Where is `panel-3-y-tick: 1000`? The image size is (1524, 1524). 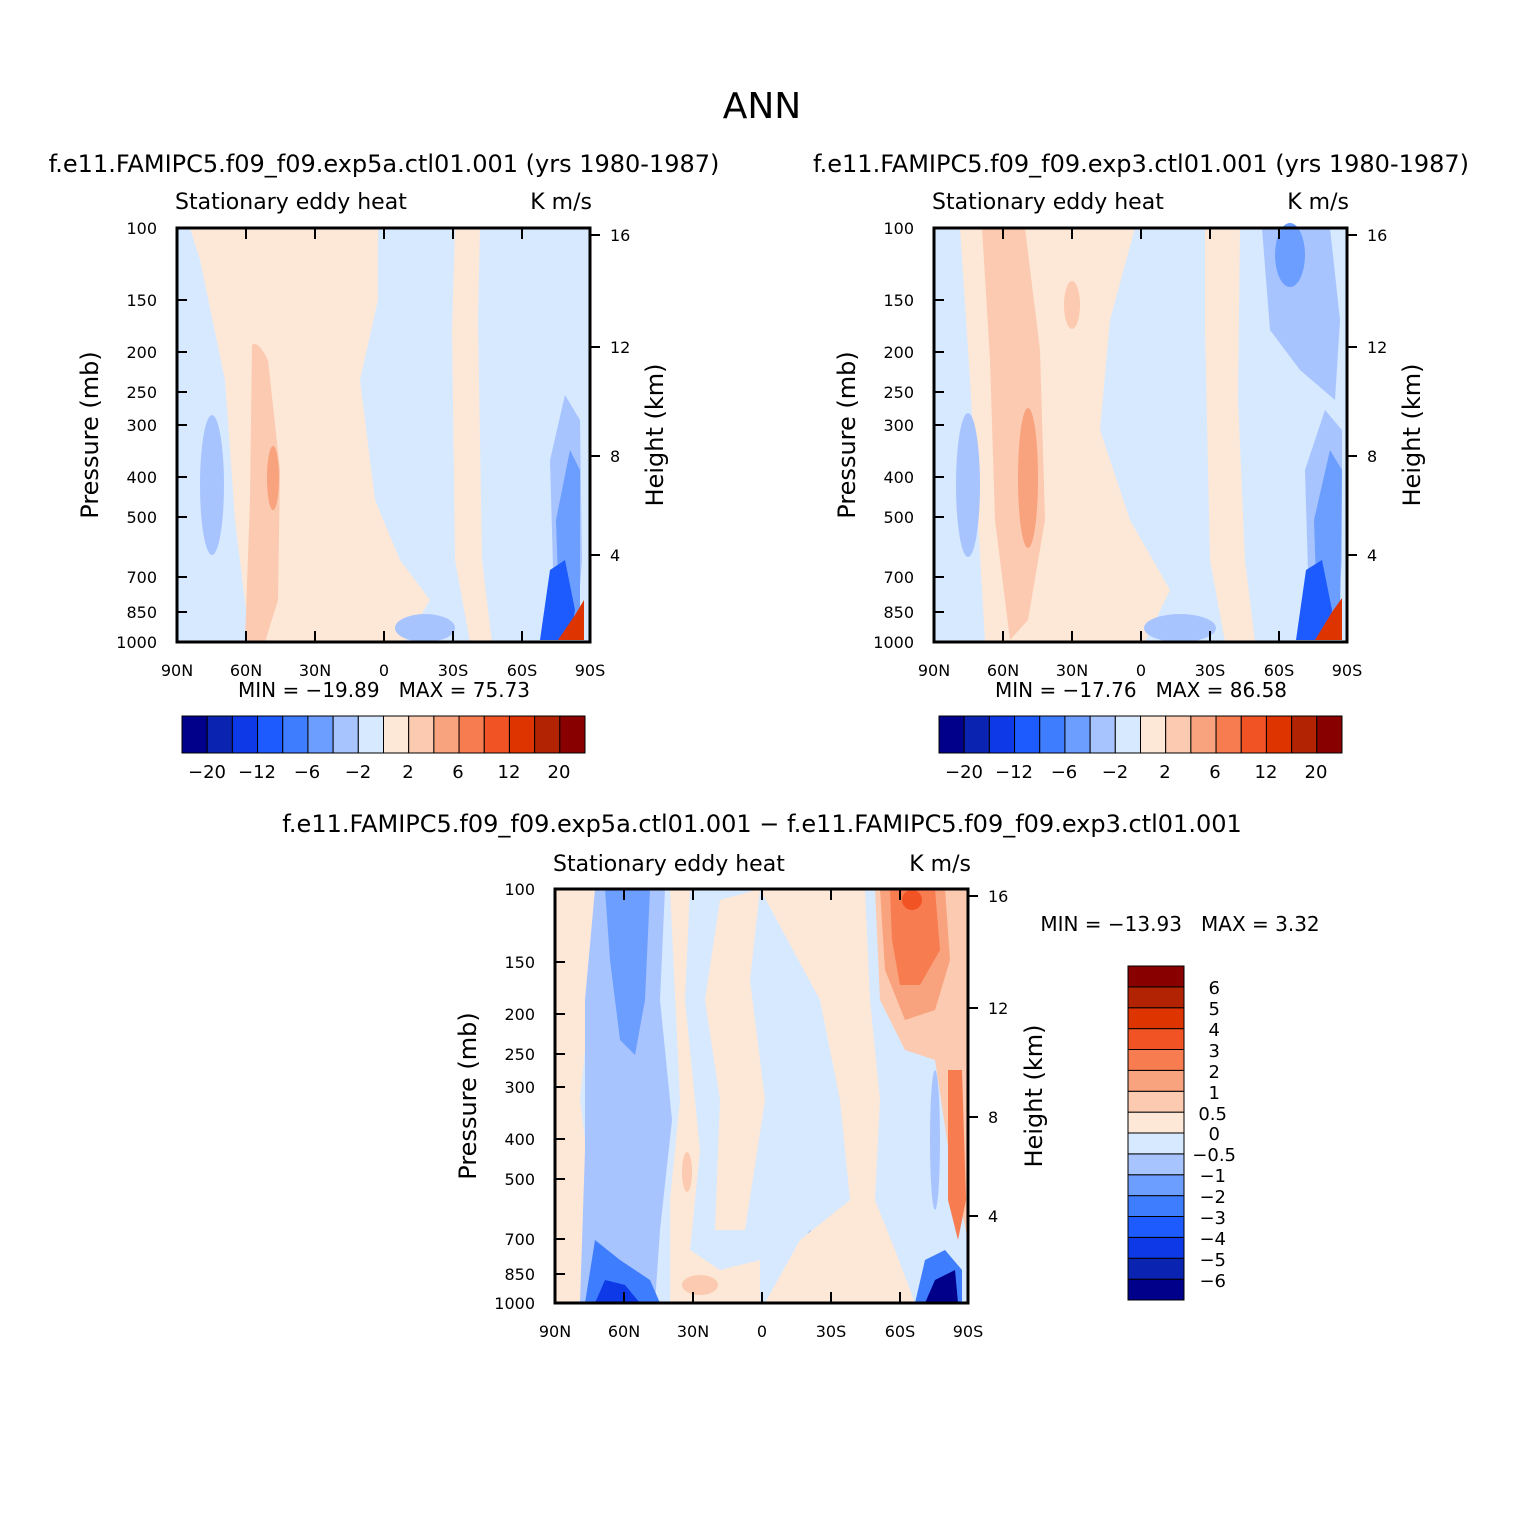 panel-3-y-tick: 1000 is located at coordinates (514, 1303).